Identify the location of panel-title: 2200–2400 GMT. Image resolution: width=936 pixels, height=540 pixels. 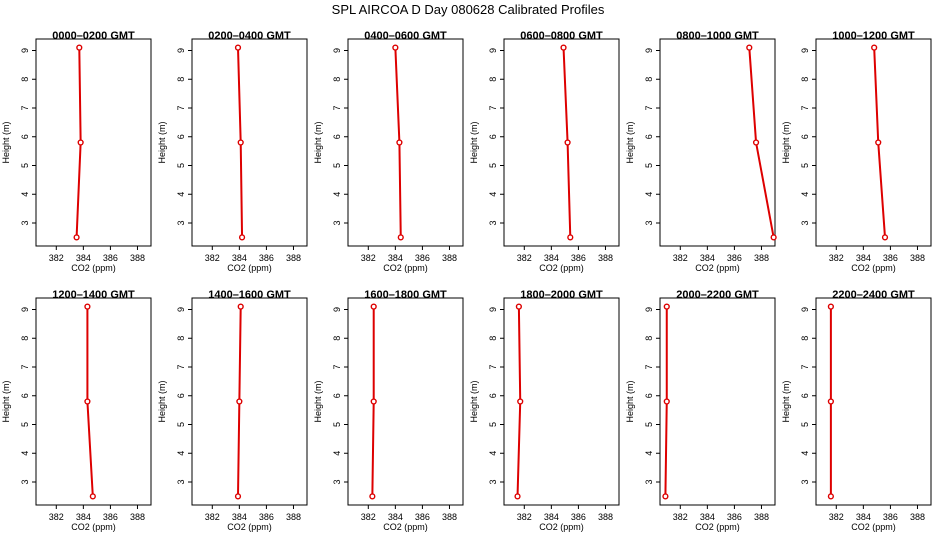
(873, 295).